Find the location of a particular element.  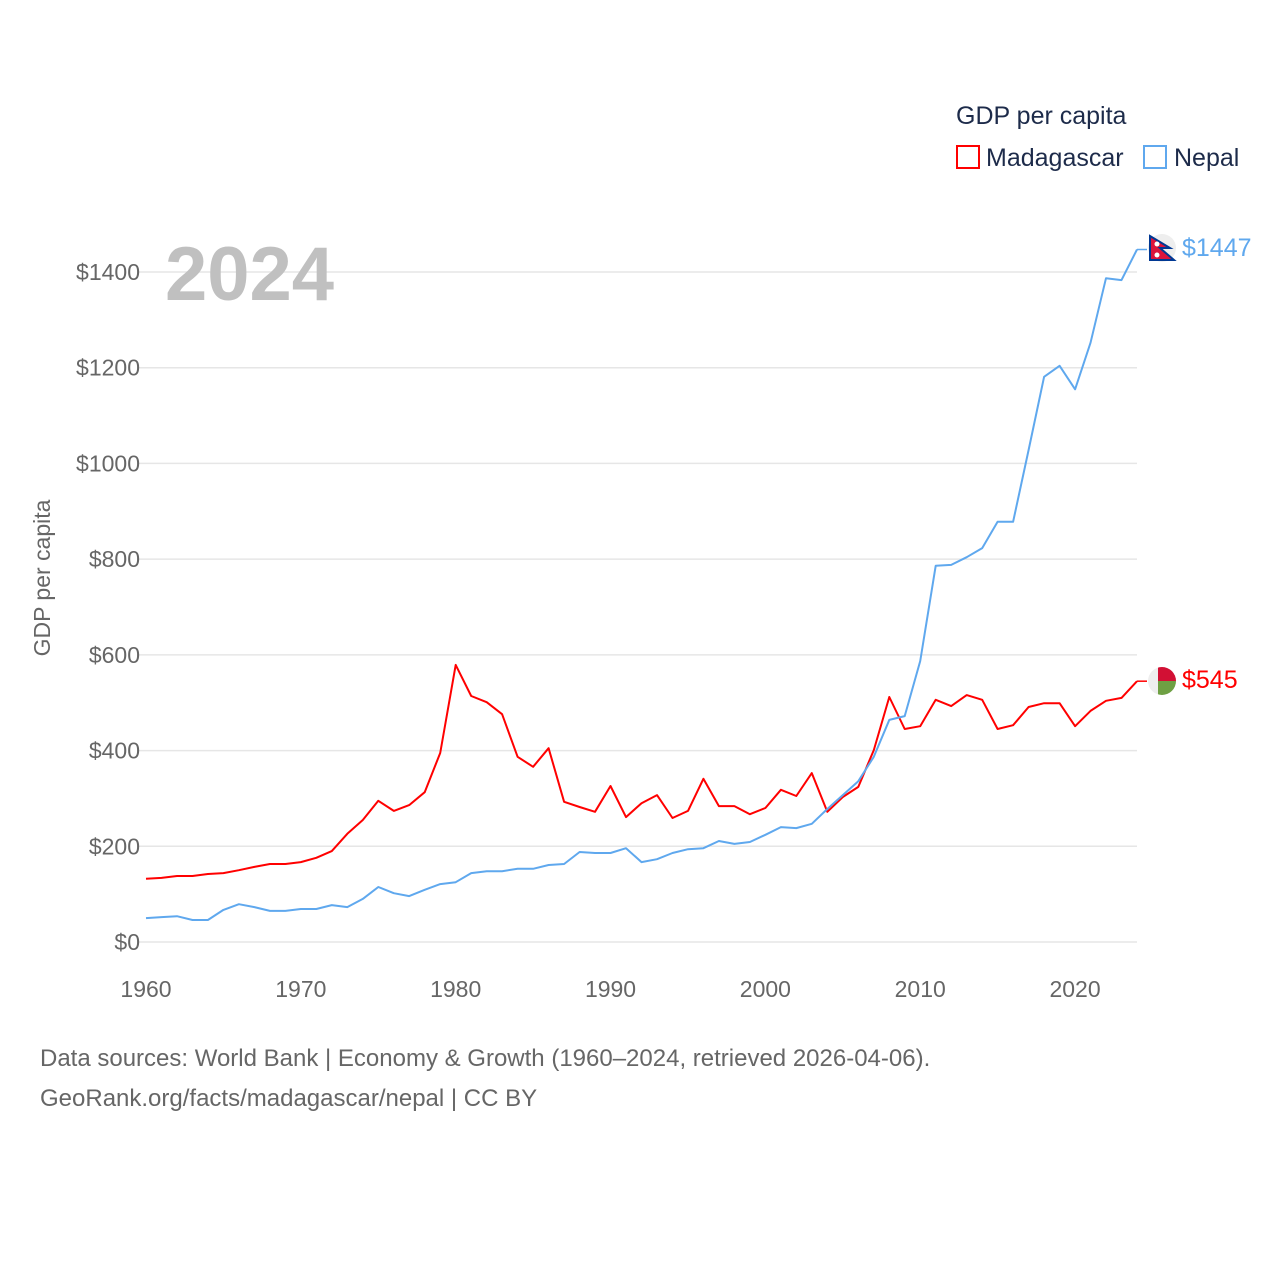

nepal-flag-icon is located at coordinates (1162, 248).